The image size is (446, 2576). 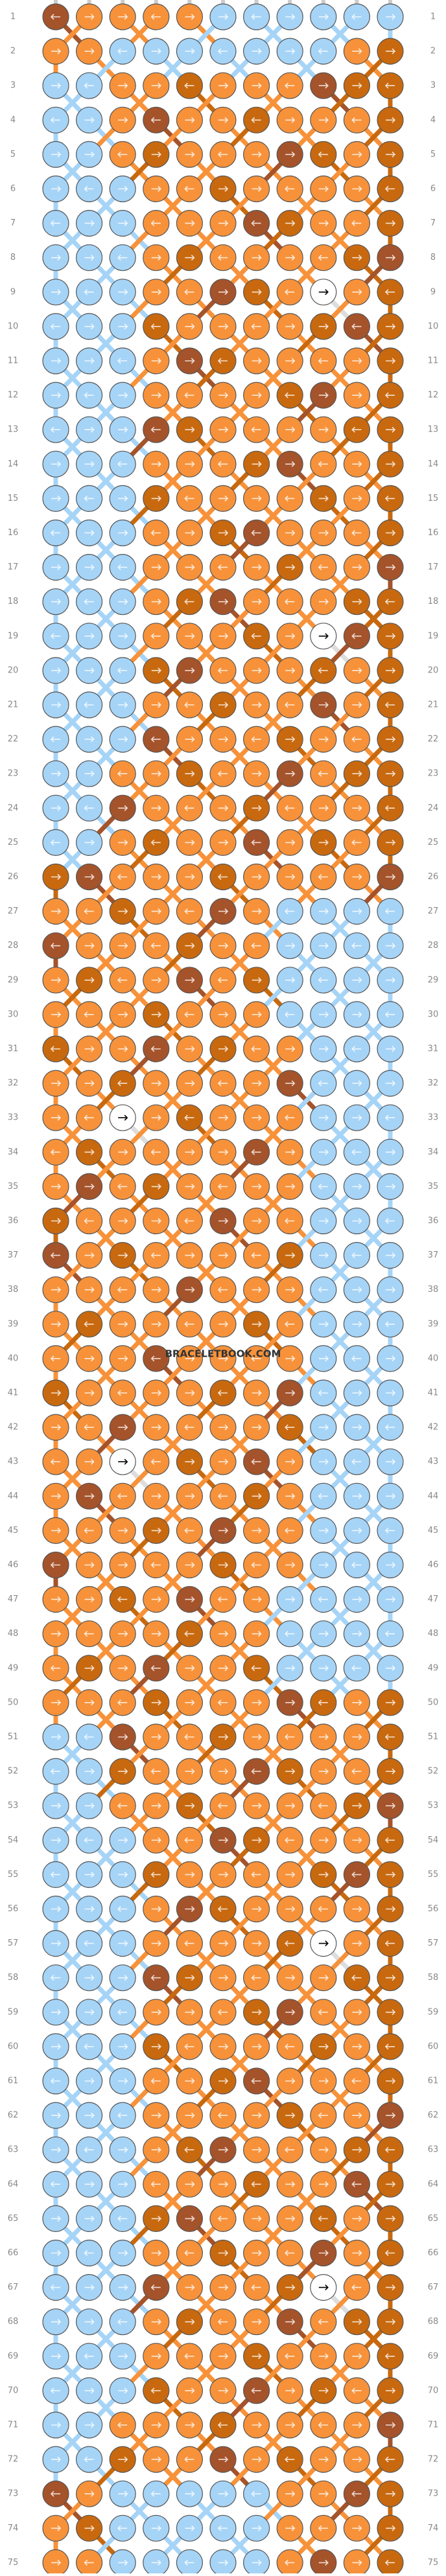 I want to click on row-number-left: 58, so click(x=14, y=1978).